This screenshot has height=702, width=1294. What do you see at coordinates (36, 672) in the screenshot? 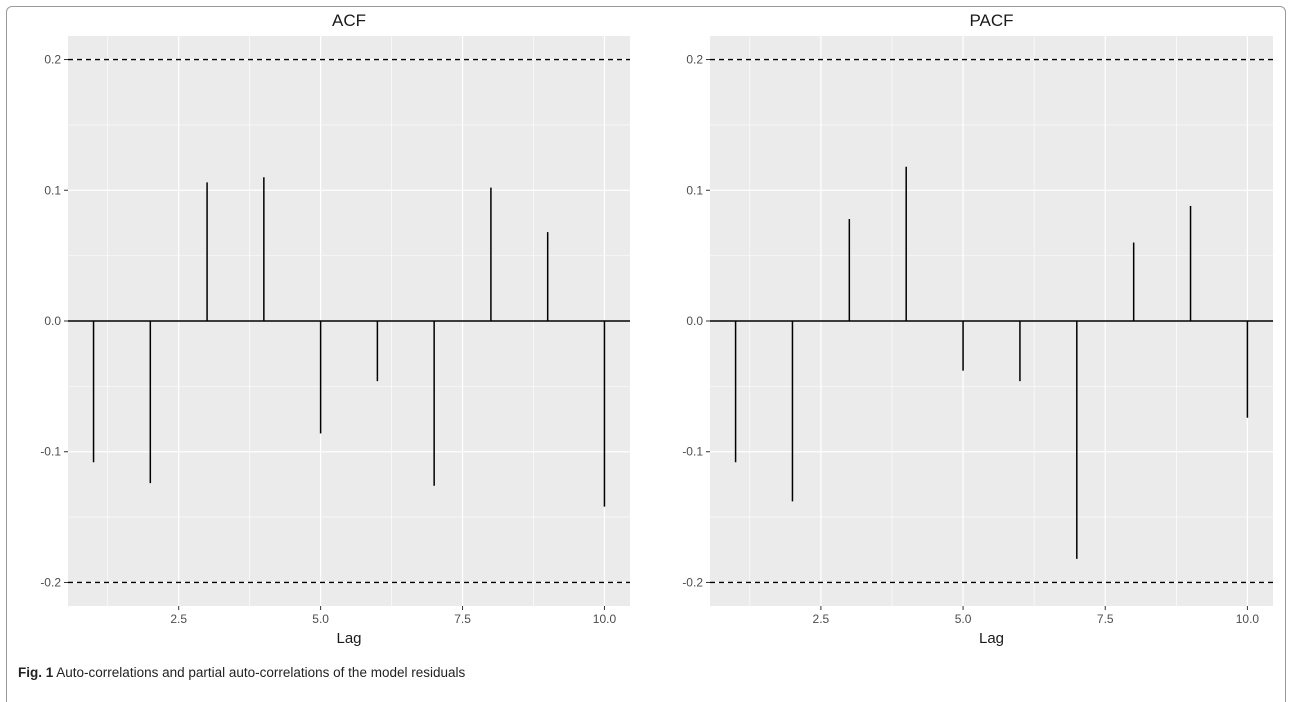
I see `caption-label: Fig. 1` at bounding box center [36, 672].